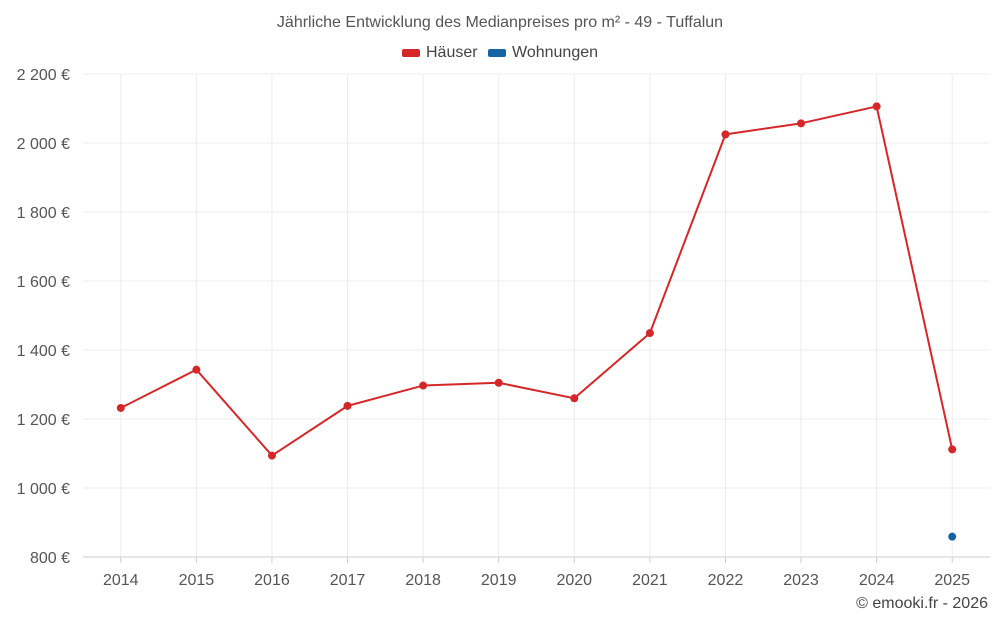 Image resolution: width=1000 pixels, height=625 pixels. I want to click on credit-text: © emooki.fr - 2026, so click(922, 603).